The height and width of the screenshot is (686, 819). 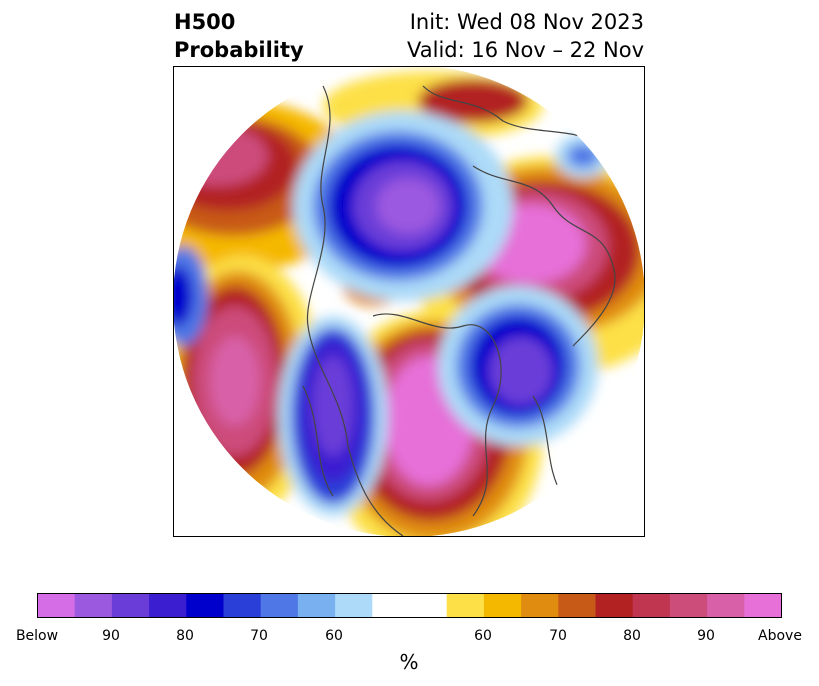 What do you see at coordinates (259, 636) in the screenshot?
I see `colorbar-label-below-70: 70` at bounding box center [259, 636].